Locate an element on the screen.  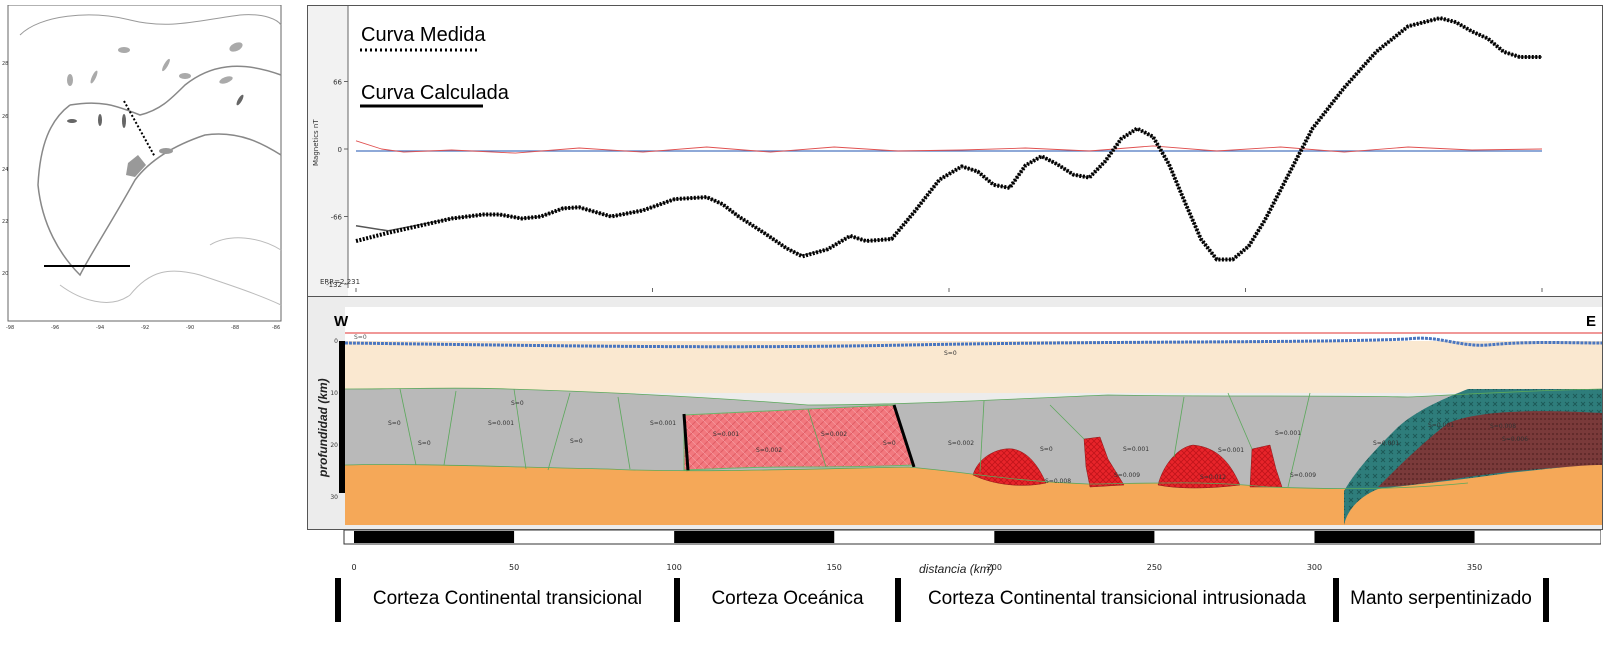
scale-x-label: distancia (km) is located at coordinates (956, 569).